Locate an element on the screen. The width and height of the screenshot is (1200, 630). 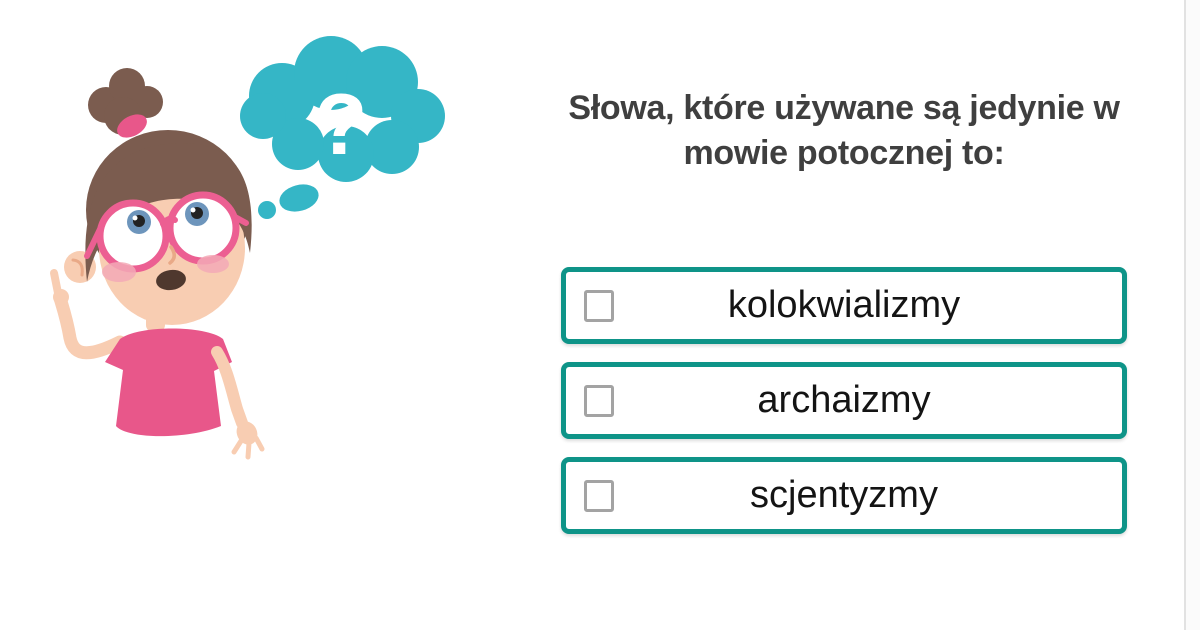
girl-character is located at coordinates (157, 264).